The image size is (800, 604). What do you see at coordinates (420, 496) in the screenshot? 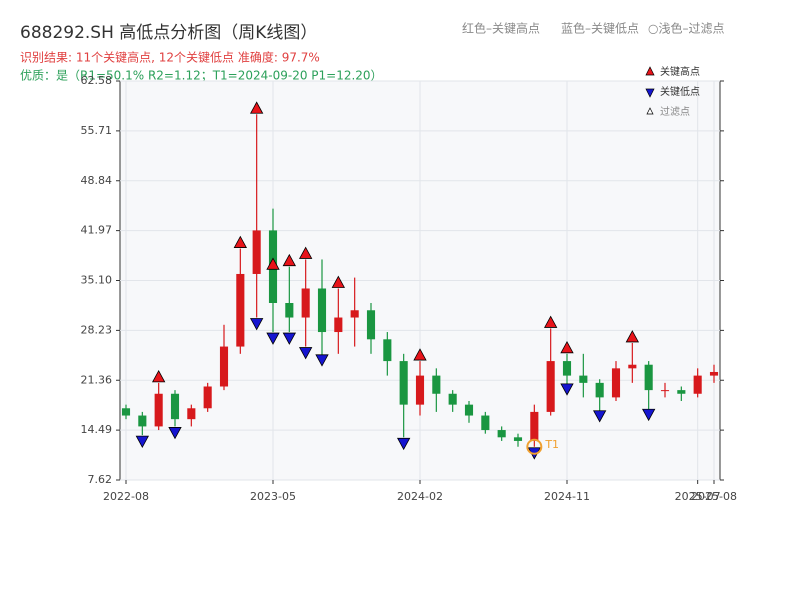
I see `x-tick-label: 2024-02` at bounding box center [420, 496].